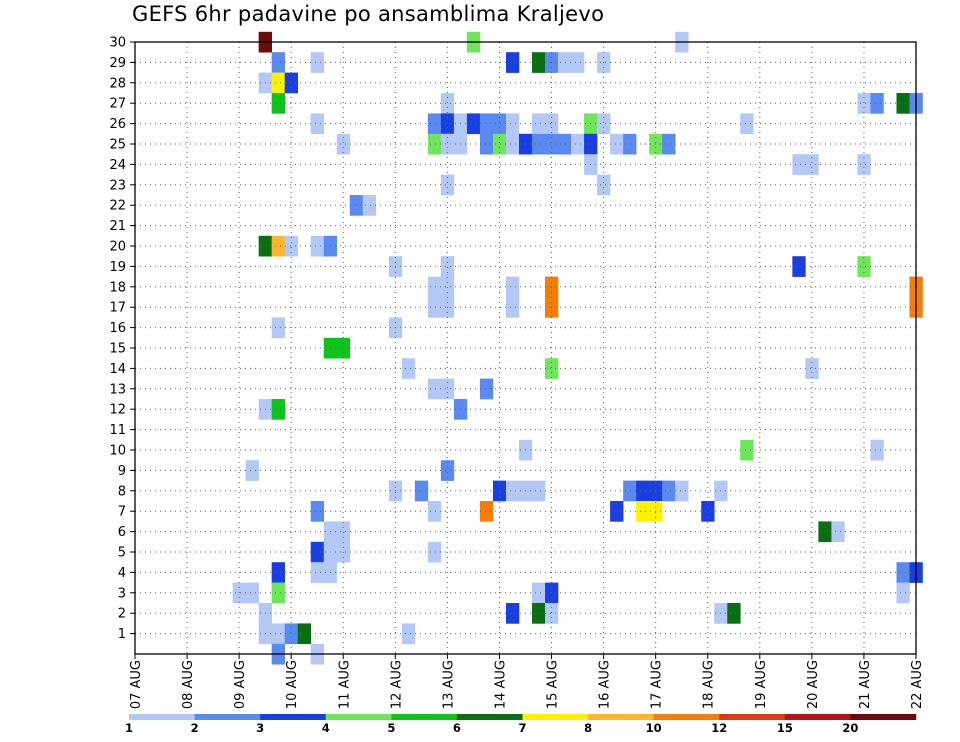 This screenshot has height=742, width=960. I want to click on y-tick-label: 11, so click(117, 430).